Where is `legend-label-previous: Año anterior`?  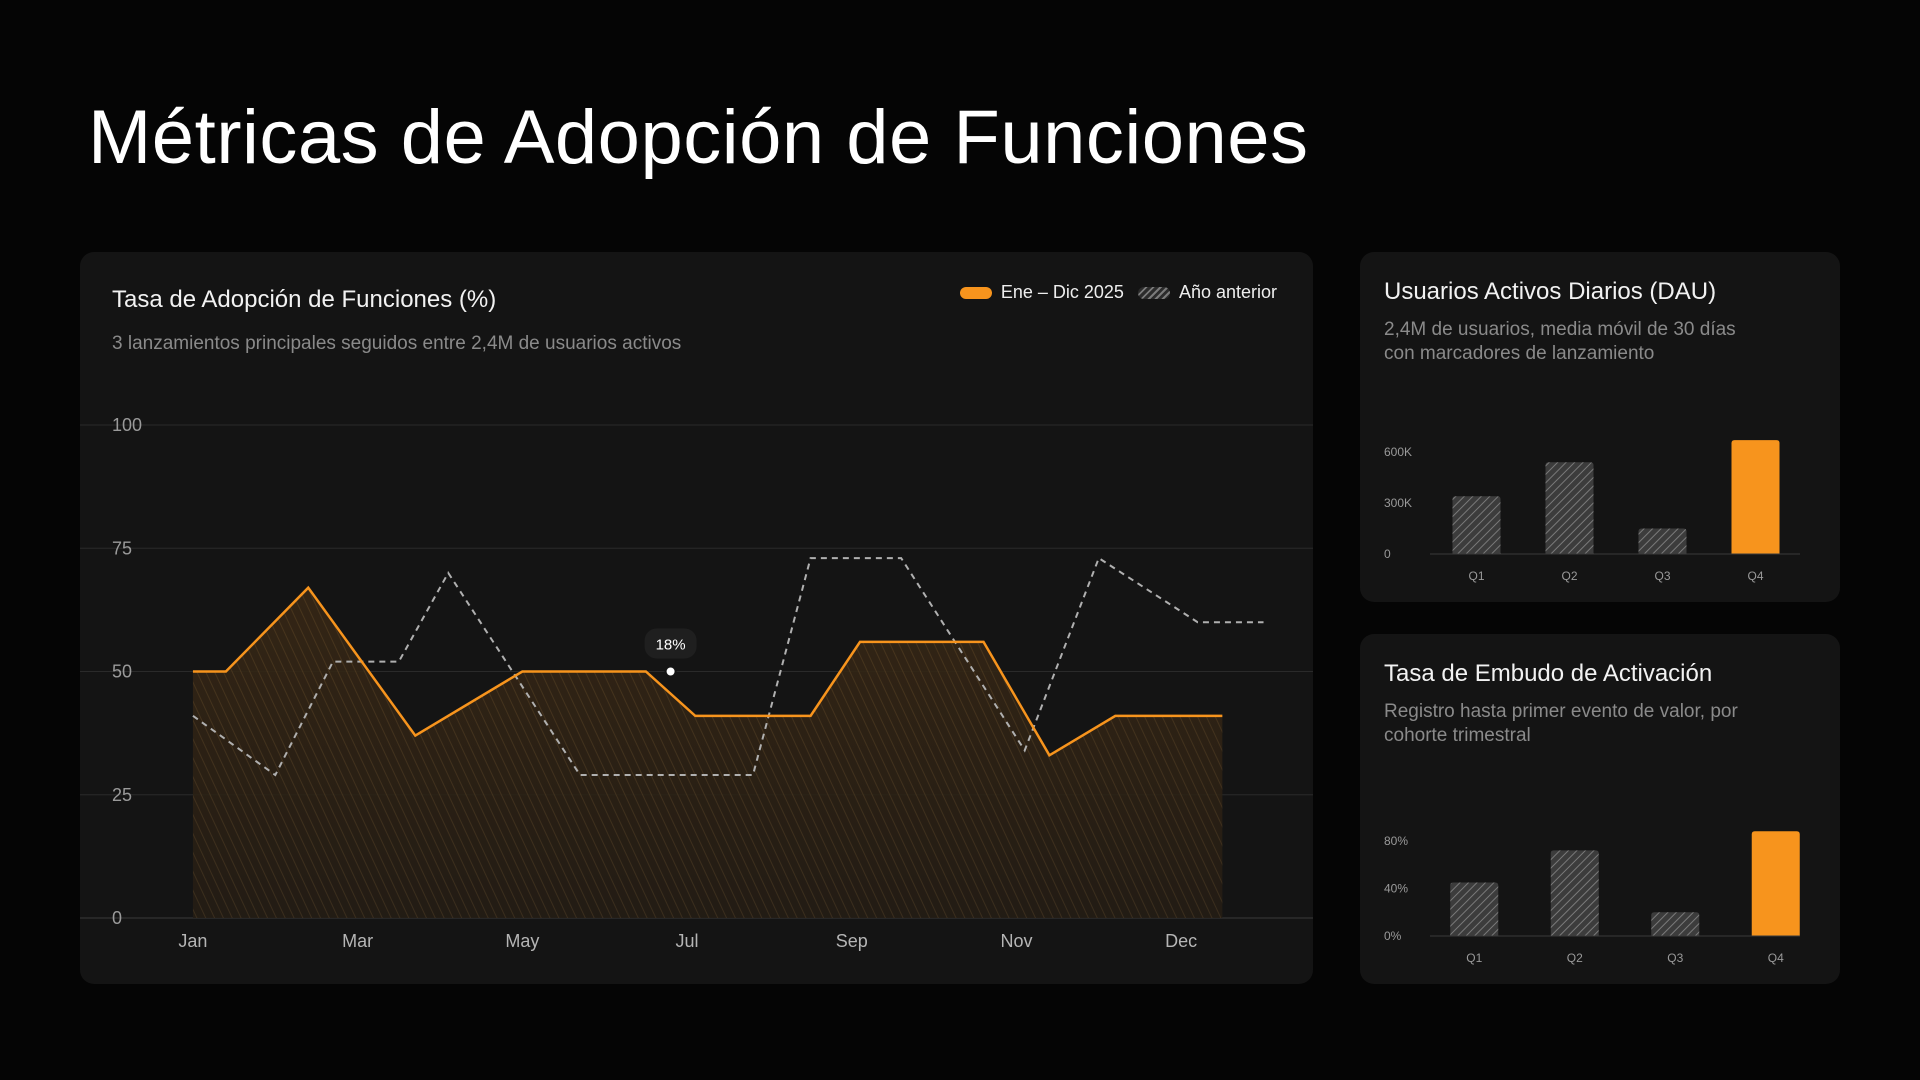
legend-label-previous: Año anterior is located at coordinates (1227, 292).